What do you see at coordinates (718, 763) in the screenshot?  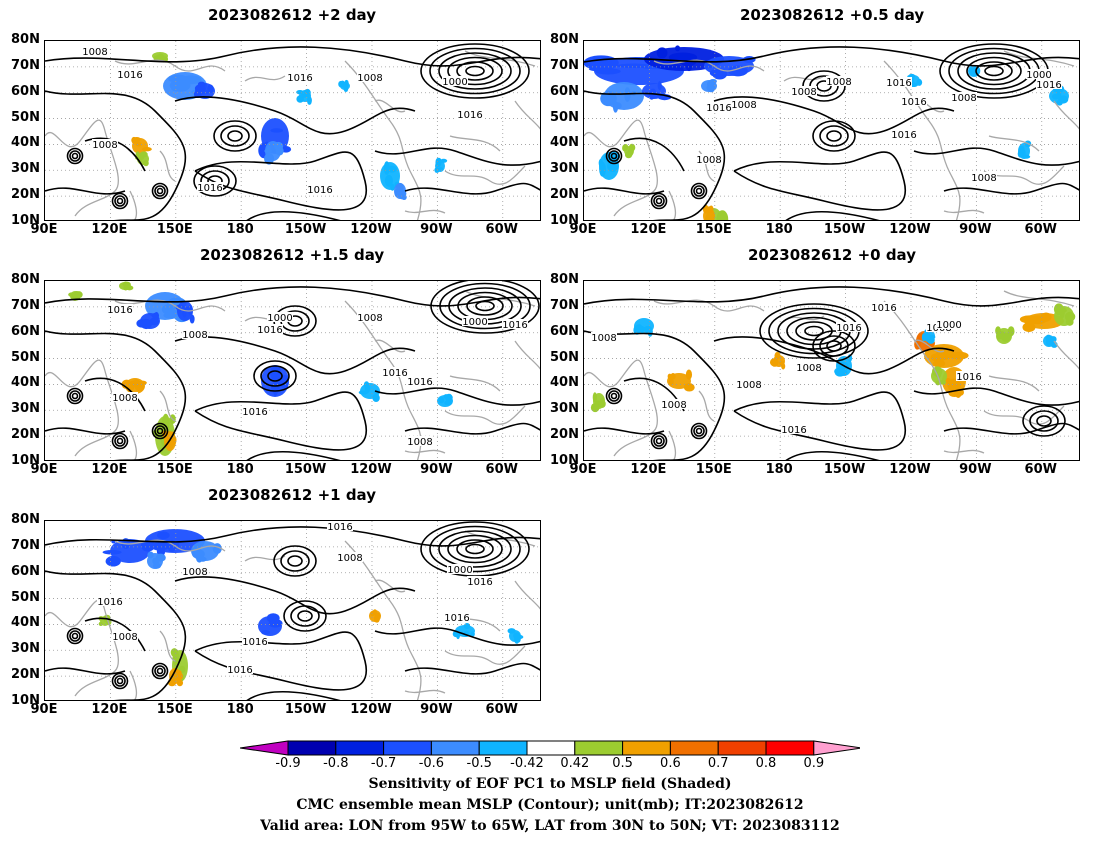 I see `colorbar-tick-label: 0.7` at bounding box center [718, 763].